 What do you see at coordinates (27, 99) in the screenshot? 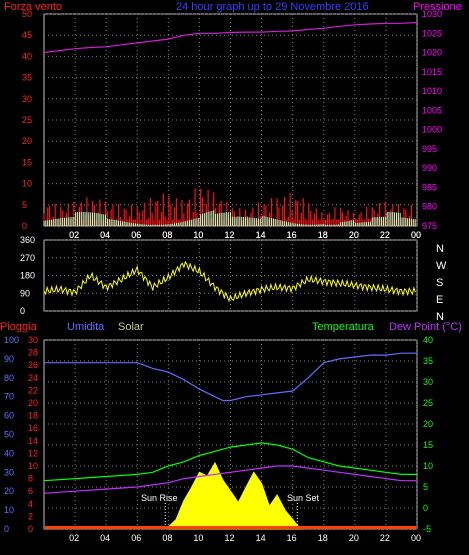
I see `y-tick-label: 30` at bounding box center [27, 99].